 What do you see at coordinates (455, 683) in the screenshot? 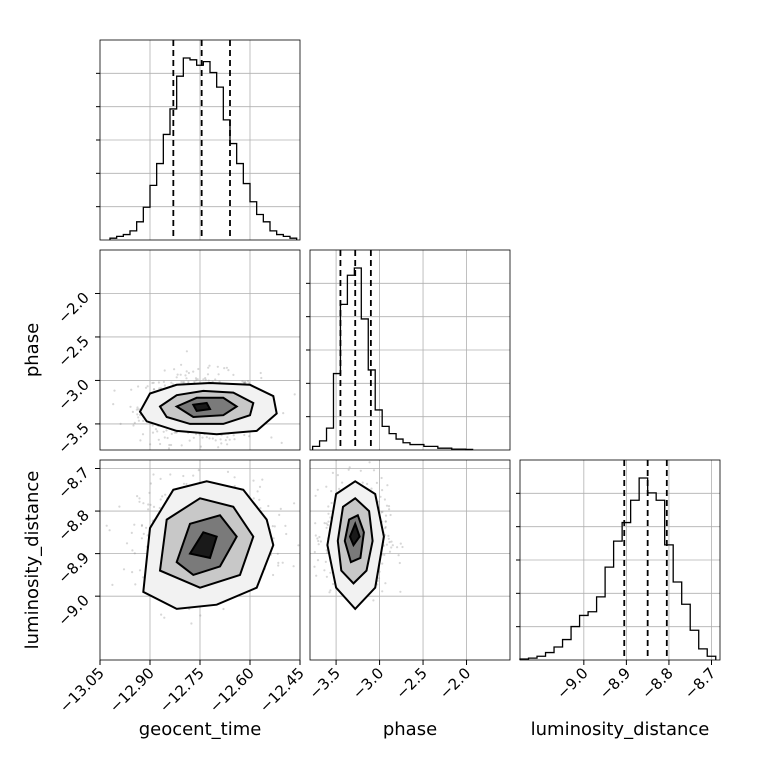
I see `xtick-label-phase-3: −2.0` at bounding box center [455, 683].